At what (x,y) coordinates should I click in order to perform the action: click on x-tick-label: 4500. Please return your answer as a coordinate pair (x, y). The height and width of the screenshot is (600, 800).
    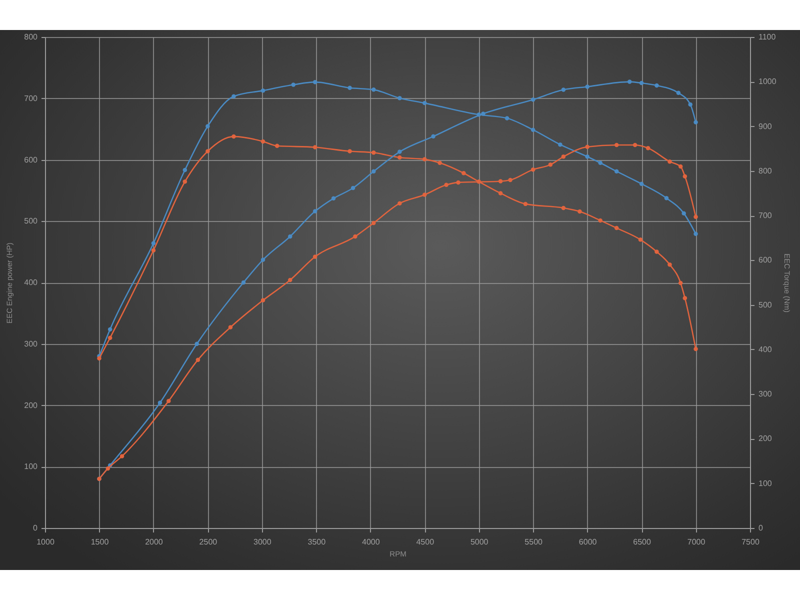
    Looking at the image, I should click on (425, 542).